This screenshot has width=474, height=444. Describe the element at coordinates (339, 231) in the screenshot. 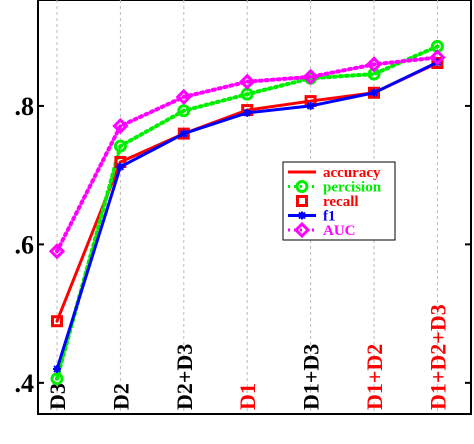

I see `legend-label: AUC` at that location.